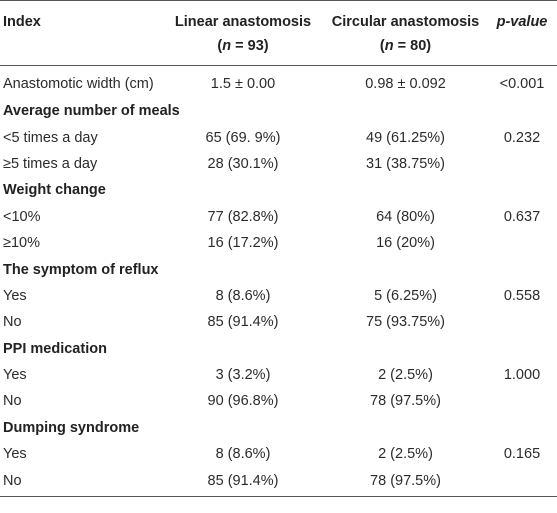 The height and width of the screenshot is (513, 557). What do you see at coordinates (243, 163) in the screenshot?
I see `linear-value: 28 (30.1%)` at bounding box center [243, 163].